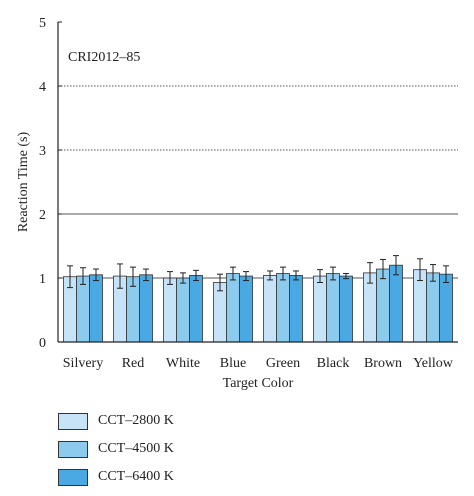 Image resolution: width=474 pixels, height=496 pixels. What do you see at coordinates (23, 182) in the screenshot?
I see `y-axis-title: Reaction Time (s)` at bounding box center [23, 182].